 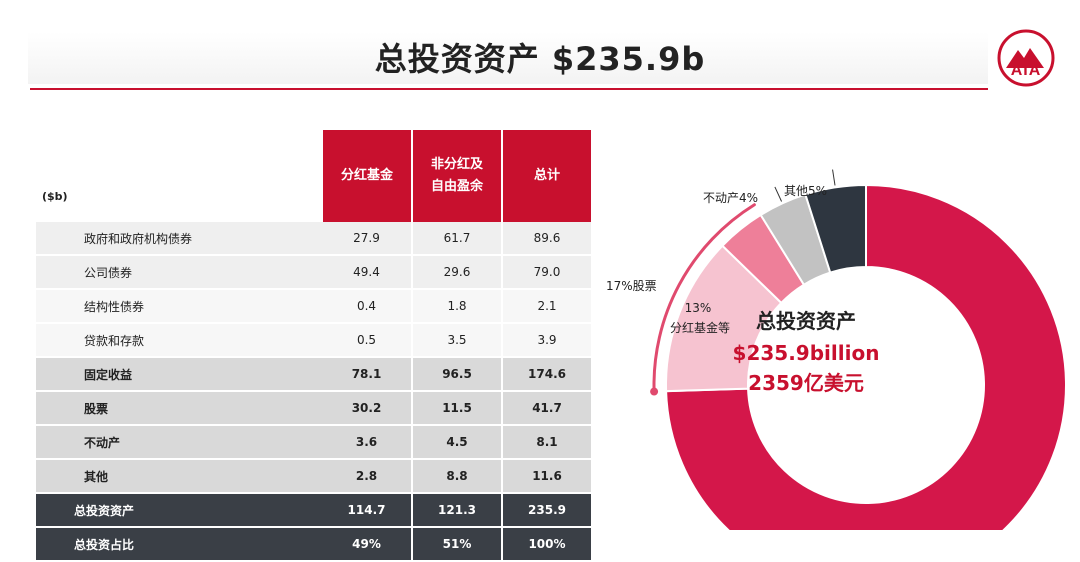 What do you see at coordinates (547, 408) in the screenshot?
I see `row-value: 41.7` at bounding box center [547, 408].